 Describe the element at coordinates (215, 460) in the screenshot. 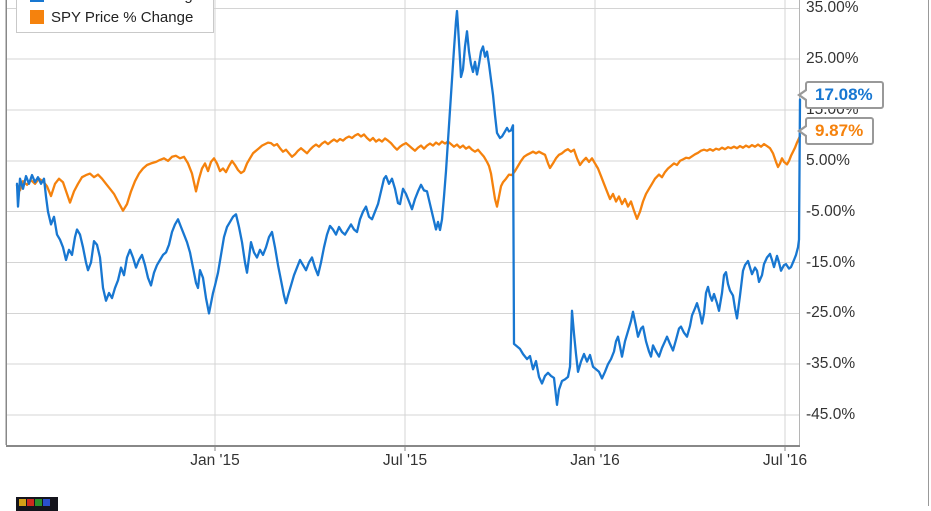

I see `x-tick-label: Jan '15` at that location.